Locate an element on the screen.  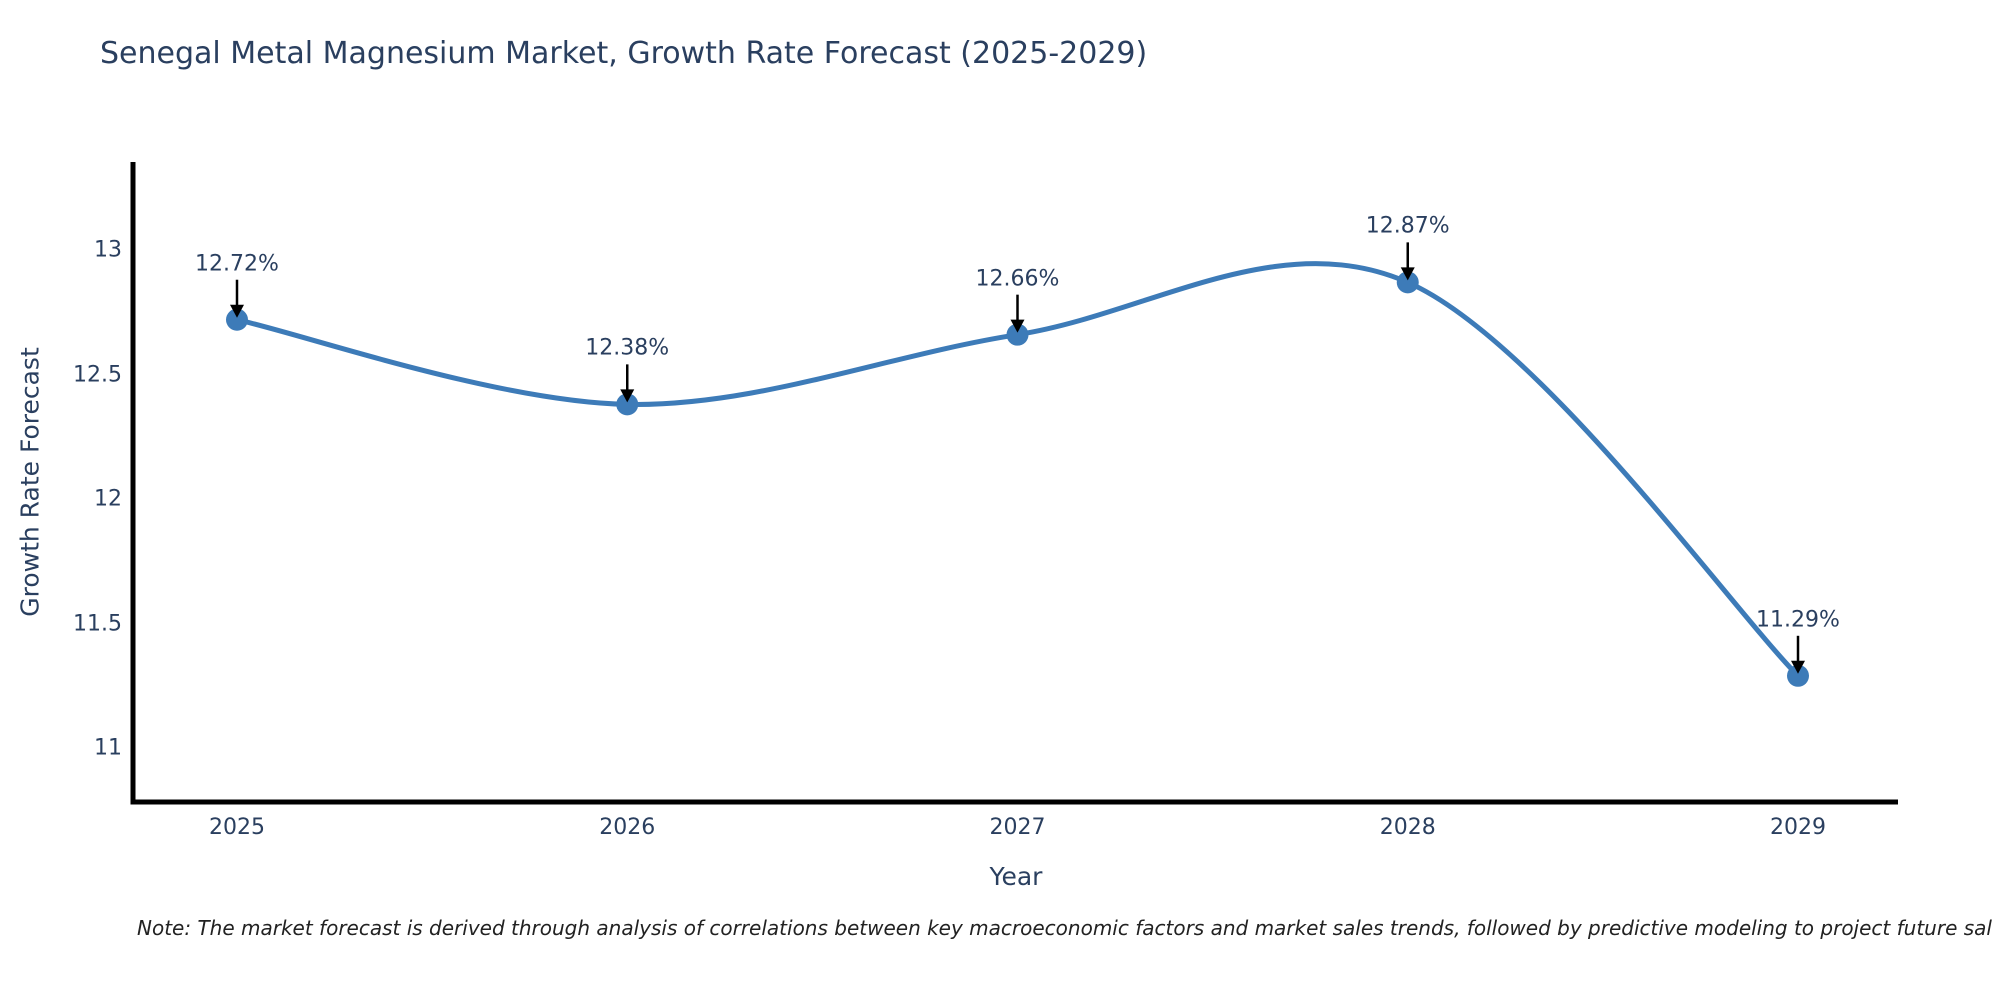
x-axis-title: Year is located at coordinates (1016, 876).